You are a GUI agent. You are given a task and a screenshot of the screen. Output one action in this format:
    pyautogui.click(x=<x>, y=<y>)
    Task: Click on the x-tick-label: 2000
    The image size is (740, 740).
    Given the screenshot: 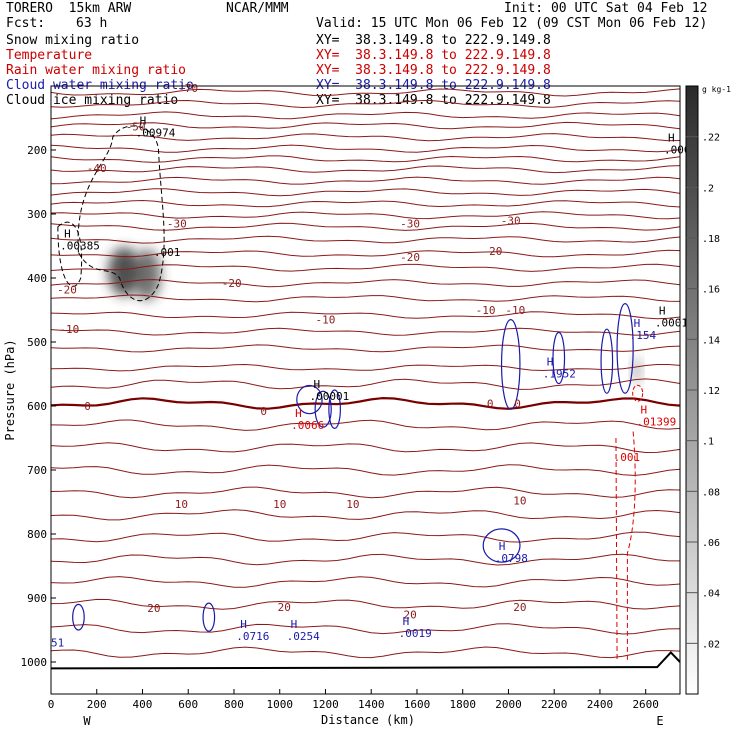 What is the action you would take?
    pyautogui.click(x=508, y=704)
    